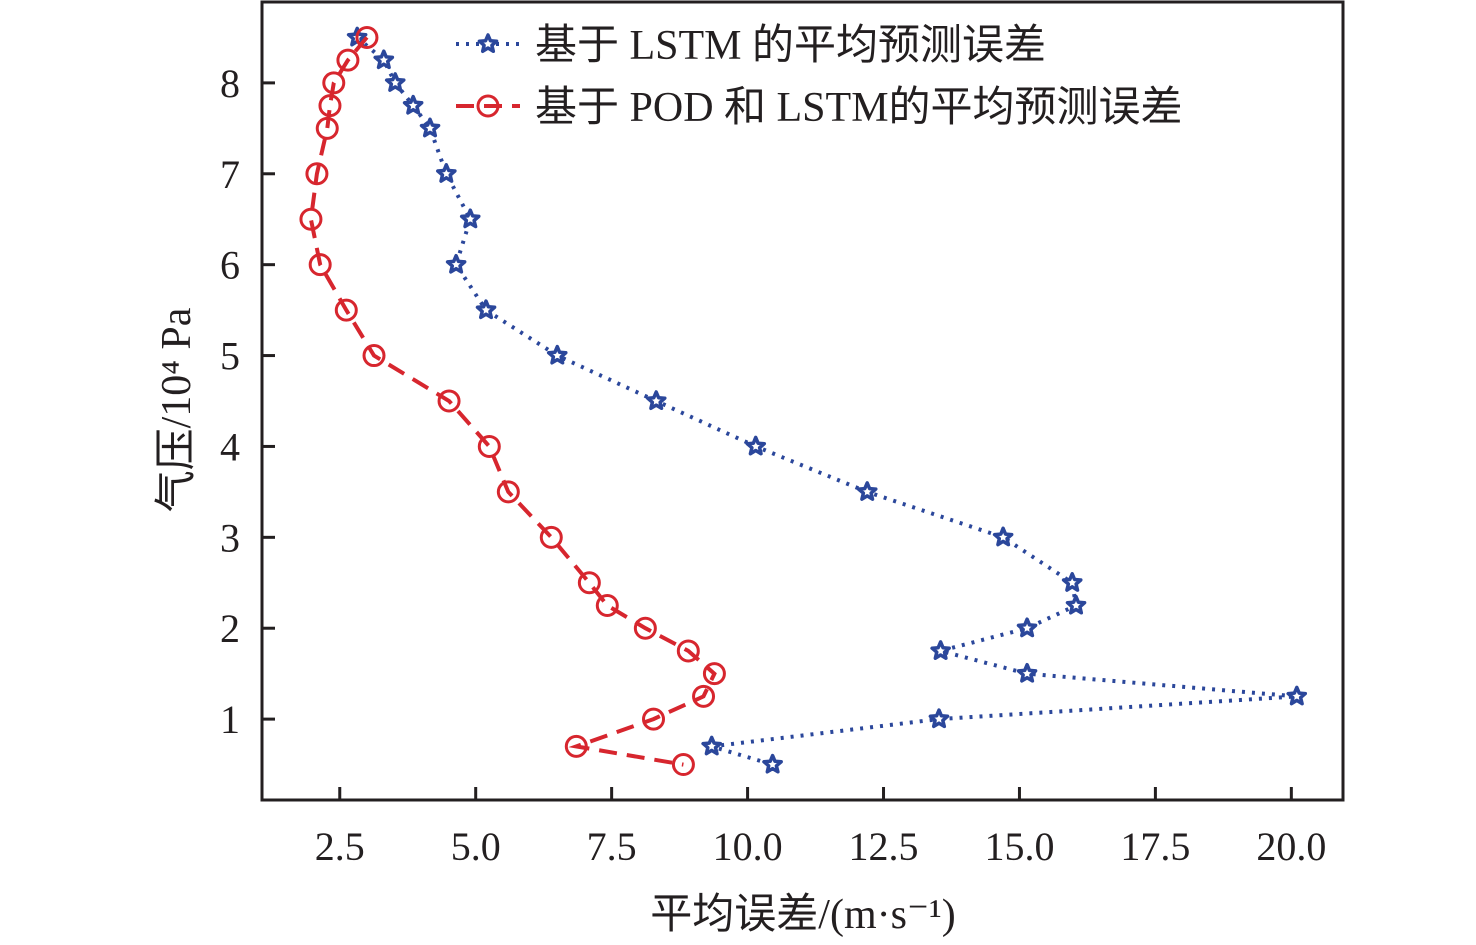  I want to click on legend-item: 基于 LSTM 的平均预测误差, so click(751, 46).